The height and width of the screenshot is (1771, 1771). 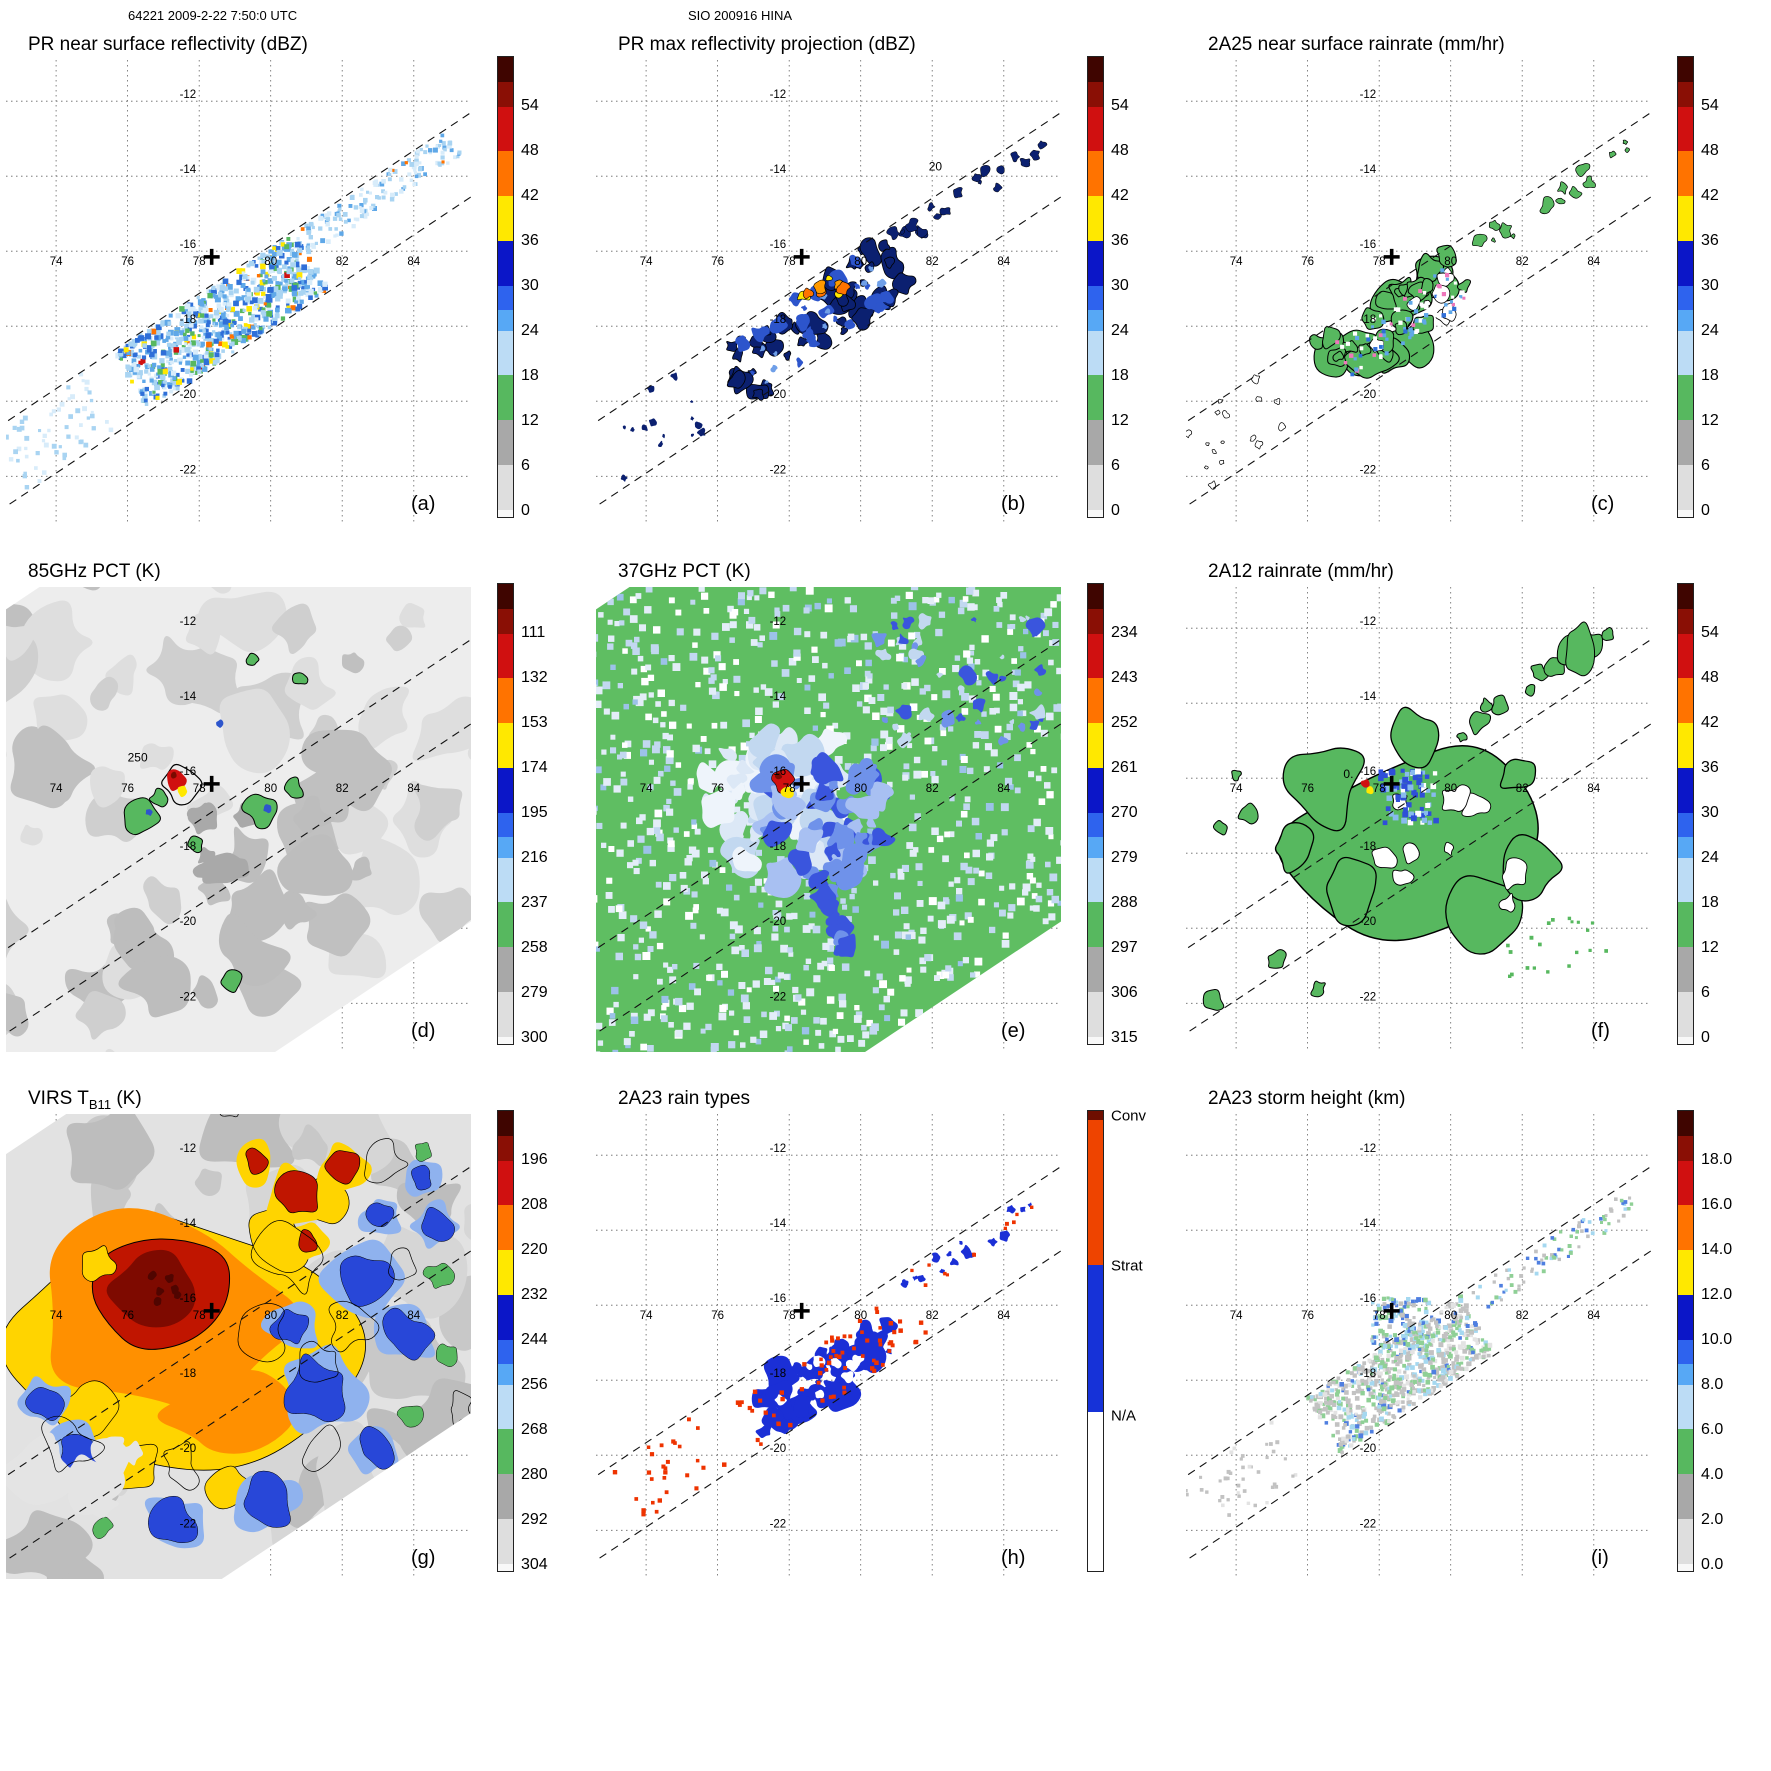 I want to click on colorbar-tick-label: 256, so click(x=534, y=1384).